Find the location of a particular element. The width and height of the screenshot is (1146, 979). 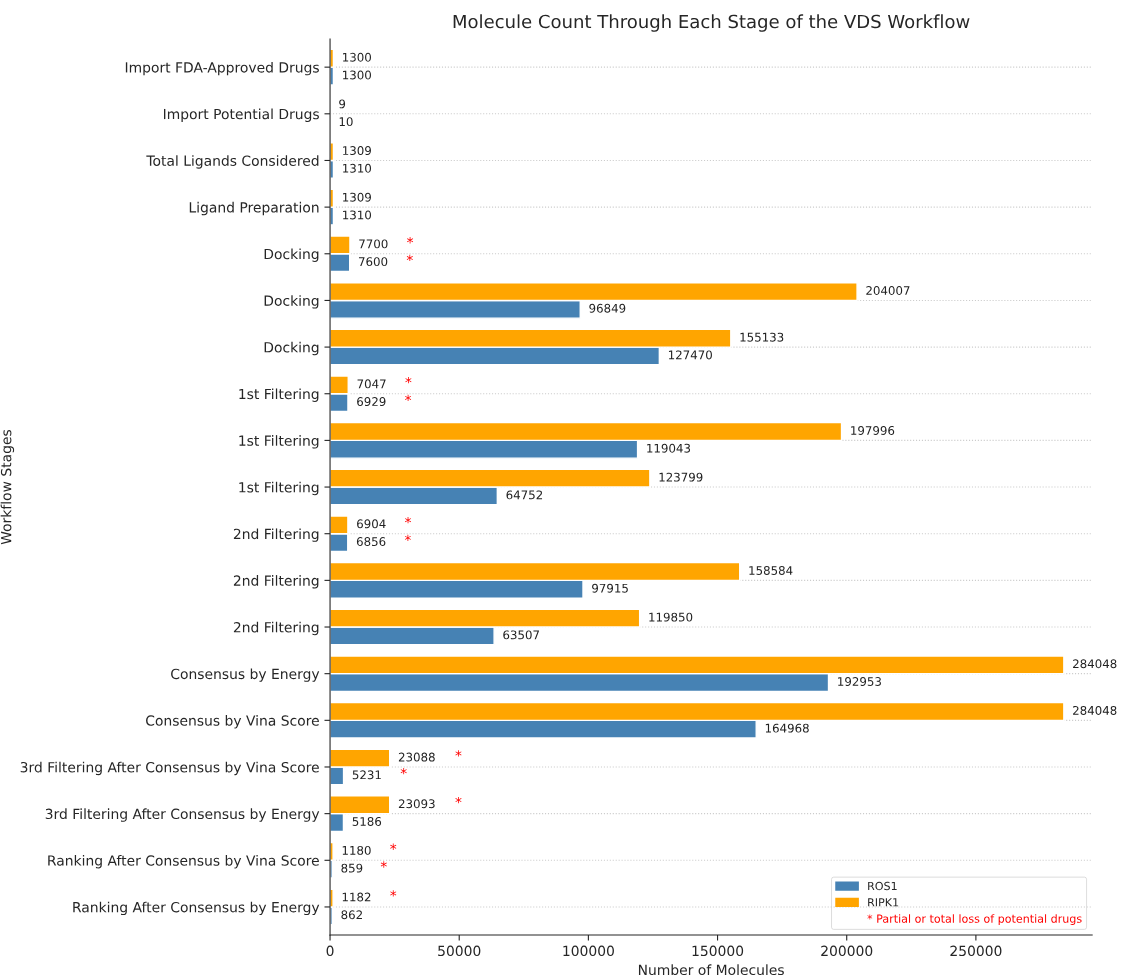

x-tick-label: 0 is located at coordinates (330, 951).